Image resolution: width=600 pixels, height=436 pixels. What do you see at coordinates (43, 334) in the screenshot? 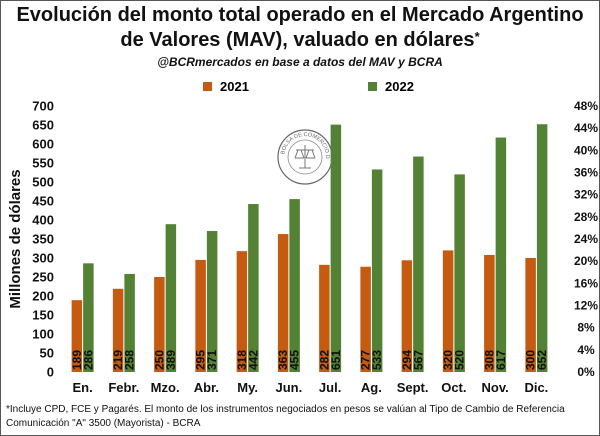
I see `y-tick-label: 100` at bounding box center [43, 334].